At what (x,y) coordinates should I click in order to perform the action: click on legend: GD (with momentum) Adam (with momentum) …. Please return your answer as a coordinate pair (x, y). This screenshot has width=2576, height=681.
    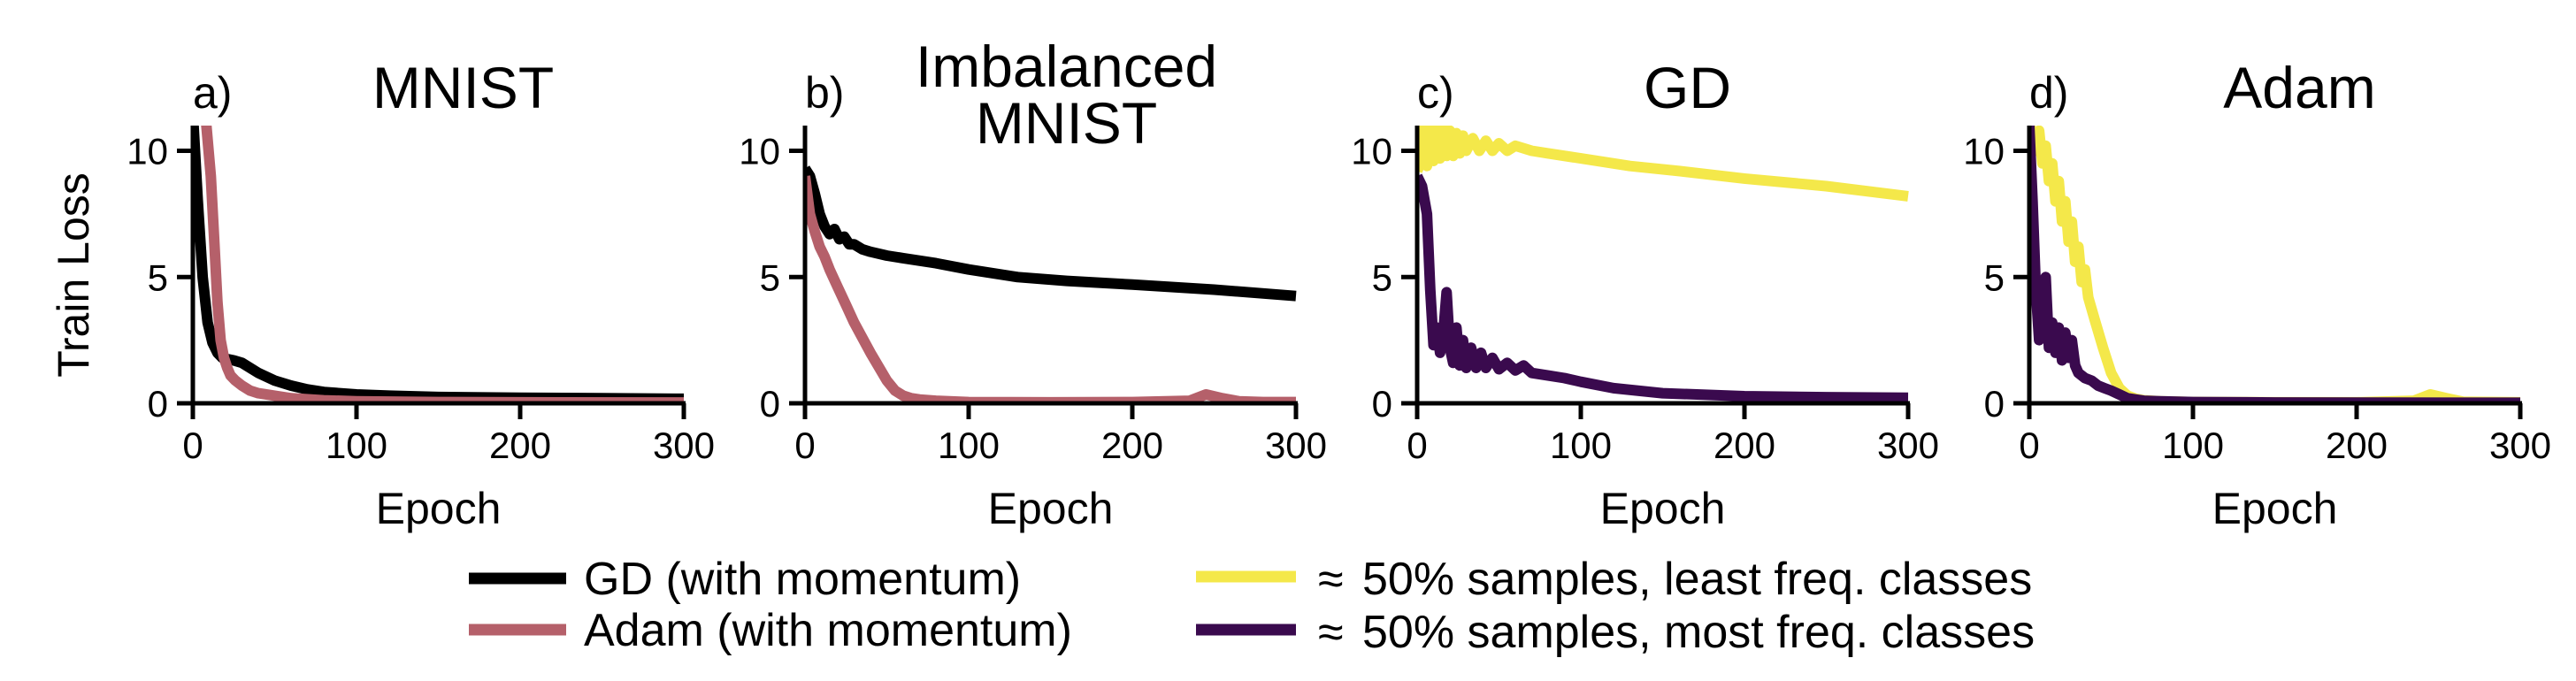
    Looking at the image, I should click on (1252, 606).